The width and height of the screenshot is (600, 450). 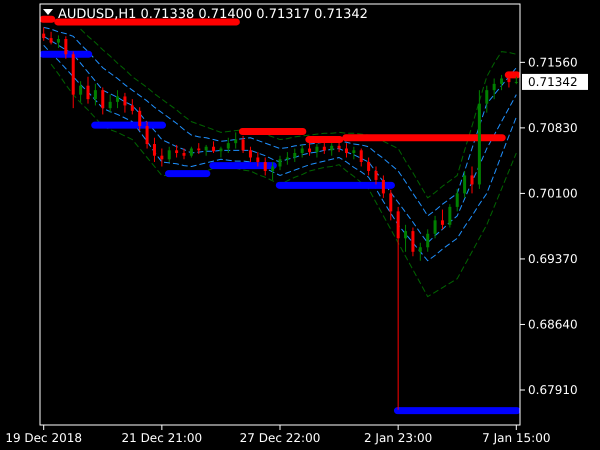 I want to click on y-tick-label: 0.69370, so click(x=553, y=259).